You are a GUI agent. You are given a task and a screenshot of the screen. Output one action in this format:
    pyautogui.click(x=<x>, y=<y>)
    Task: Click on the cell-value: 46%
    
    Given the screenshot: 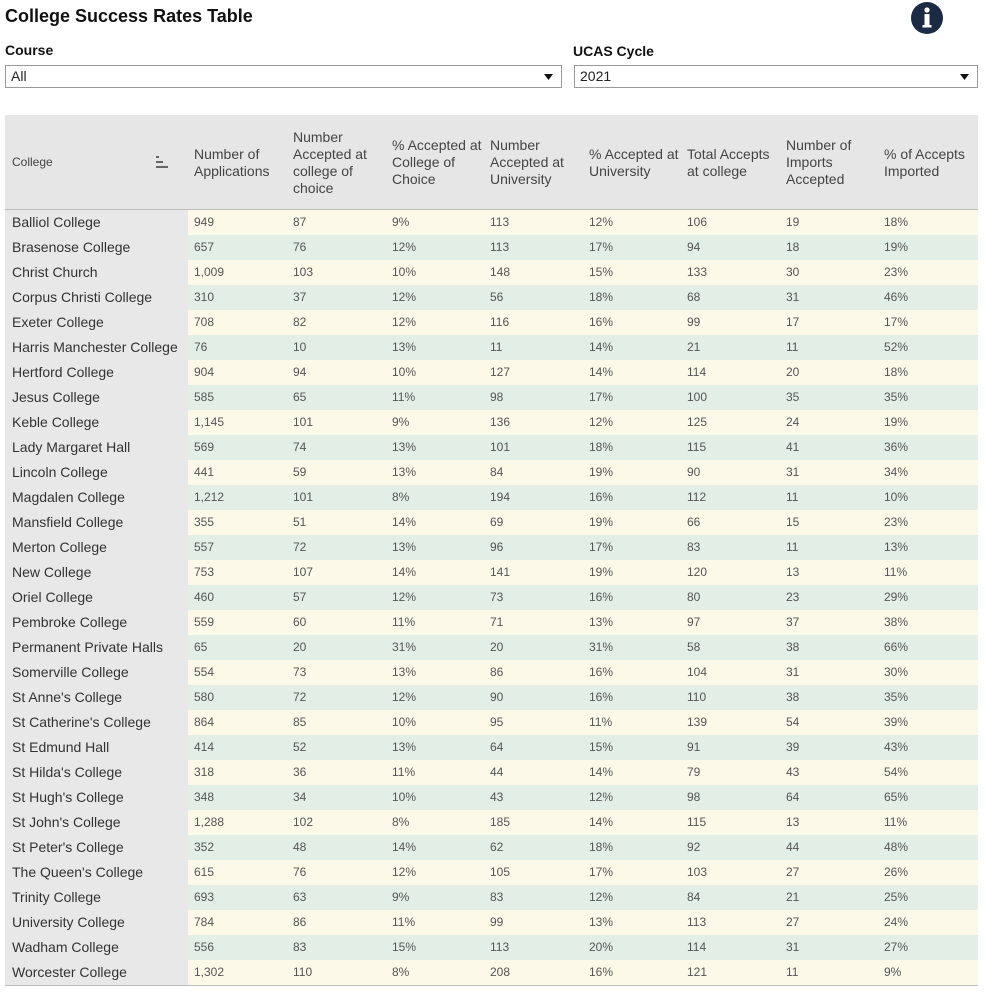 What is the action you would take?
    pyautogui.click(x=896, y=297)
    